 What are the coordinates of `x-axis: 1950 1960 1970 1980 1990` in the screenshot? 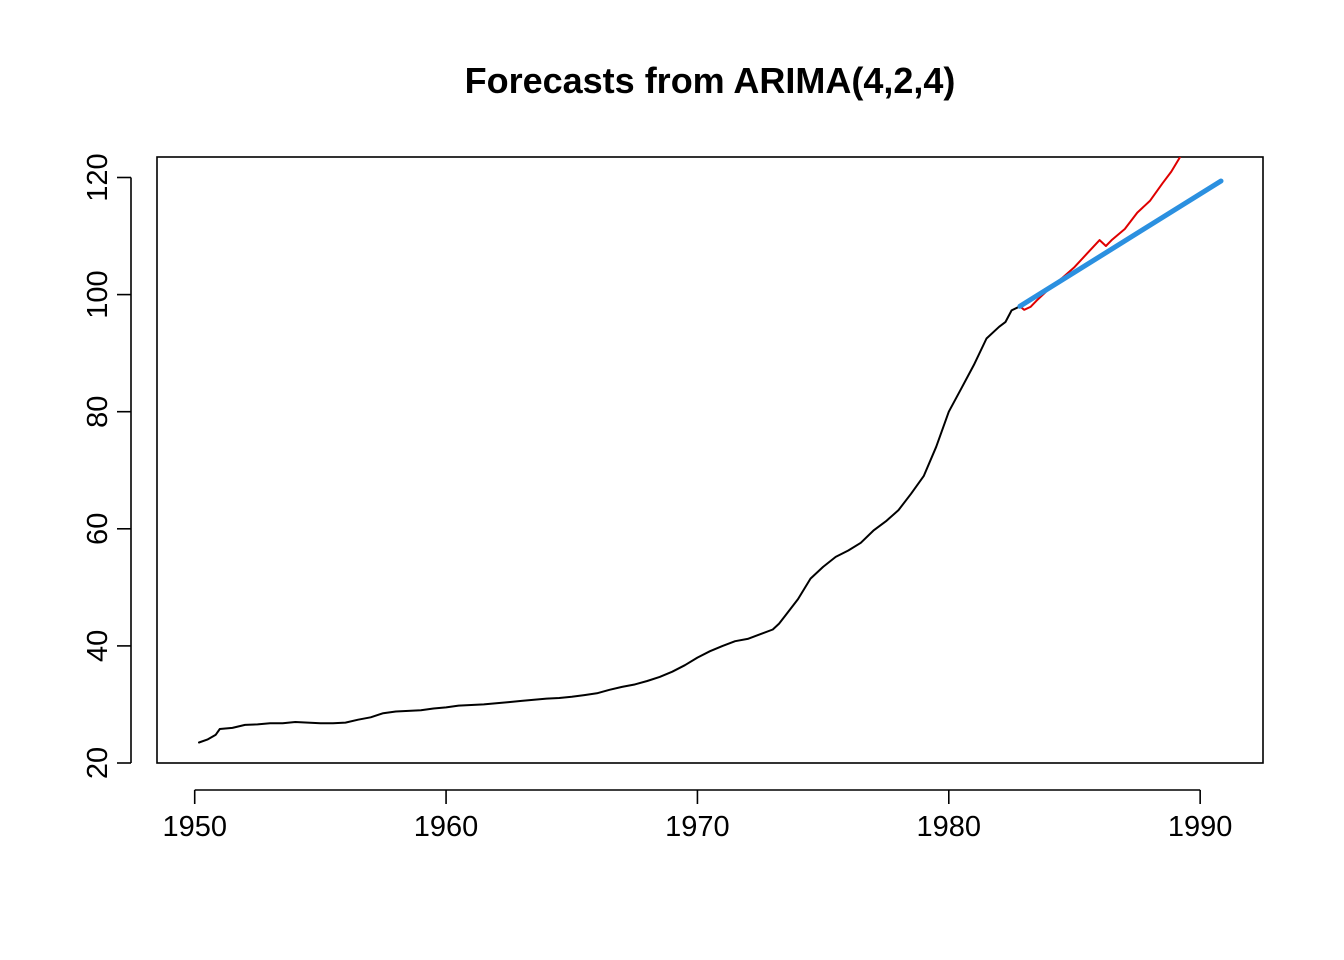 It's located at (697, 816).